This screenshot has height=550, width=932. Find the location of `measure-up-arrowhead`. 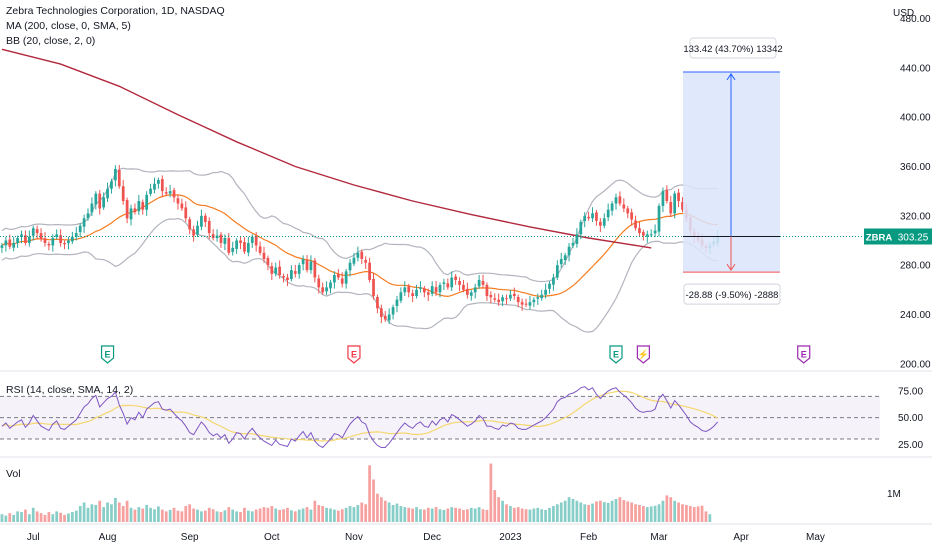

measure-up-arrowhead is located at coordinates (731, 77).